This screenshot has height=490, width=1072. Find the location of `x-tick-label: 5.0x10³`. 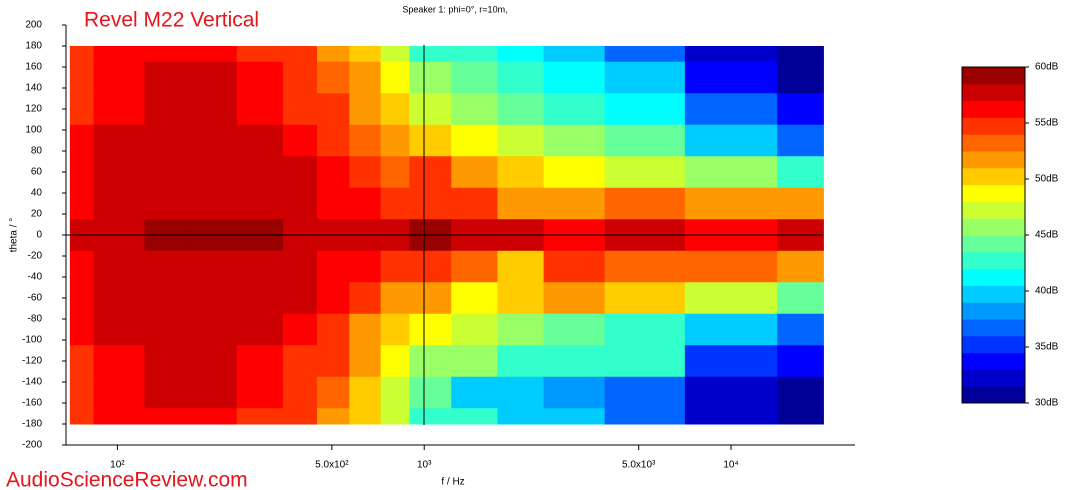

x-tick-label: 5.0x10³ is located at coordinates (639, 465).